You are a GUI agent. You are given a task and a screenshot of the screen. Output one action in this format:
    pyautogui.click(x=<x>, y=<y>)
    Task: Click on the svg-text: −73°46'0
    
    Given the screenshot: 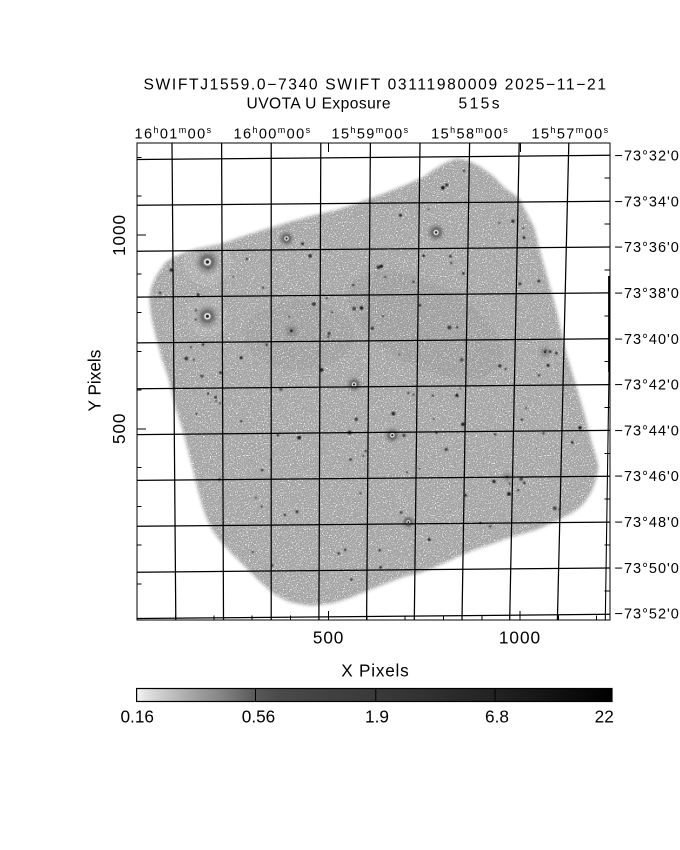 What is the action you would take?
    pyautogui.click(x=647, y=477)
    